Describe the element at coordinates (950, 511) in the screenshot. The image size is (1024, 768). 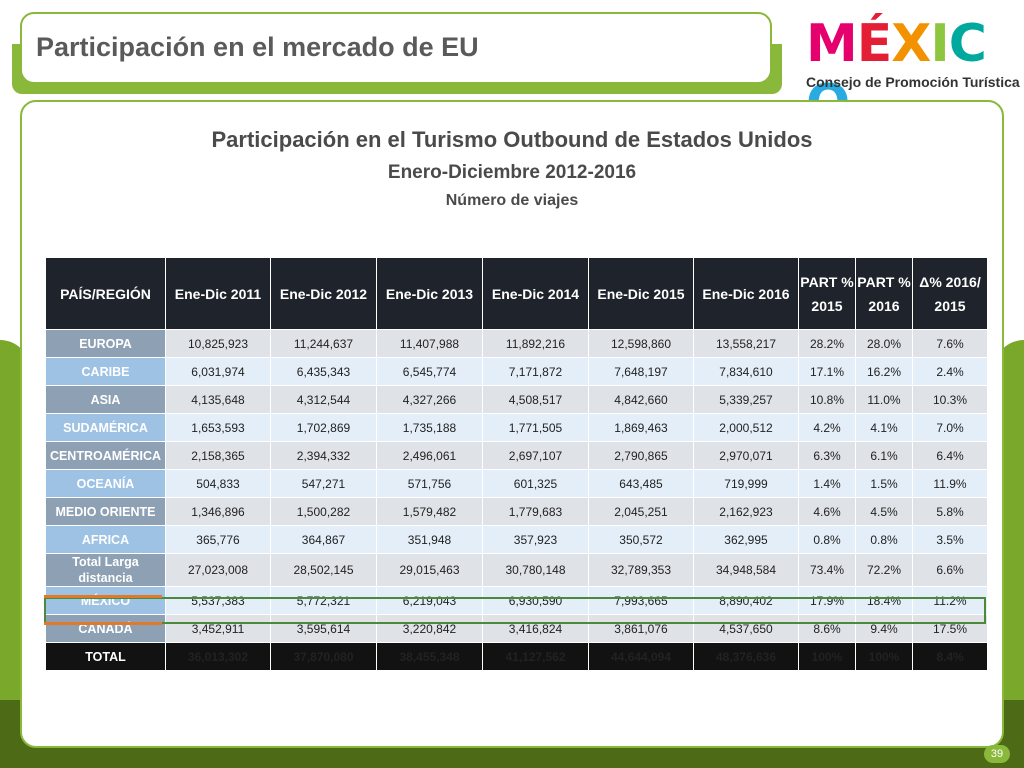
I see `table-cell: 5.8%` at that location.